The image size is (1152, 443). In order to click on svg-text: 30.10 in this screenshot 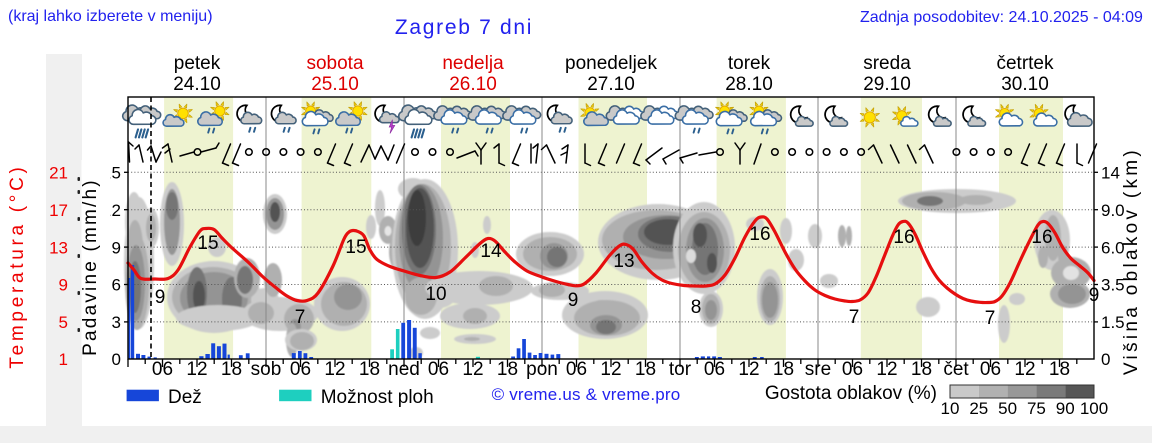, I will do `click(1025, 84)`.